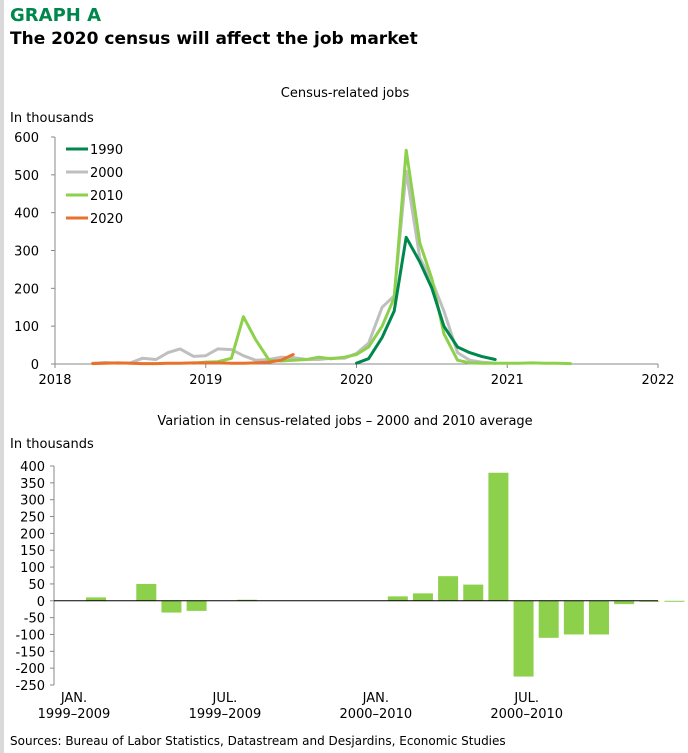 This screenshot has height=753, width=688. I want to click on x-tick-label: 2020, so click(356, 380).